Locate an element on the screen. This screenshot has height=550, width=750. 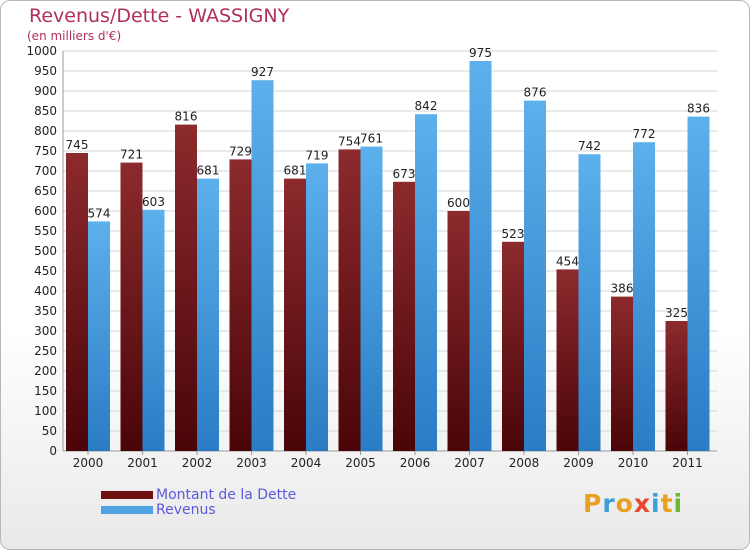
bar-revenus-2011 is located at coordinates (698, 283).